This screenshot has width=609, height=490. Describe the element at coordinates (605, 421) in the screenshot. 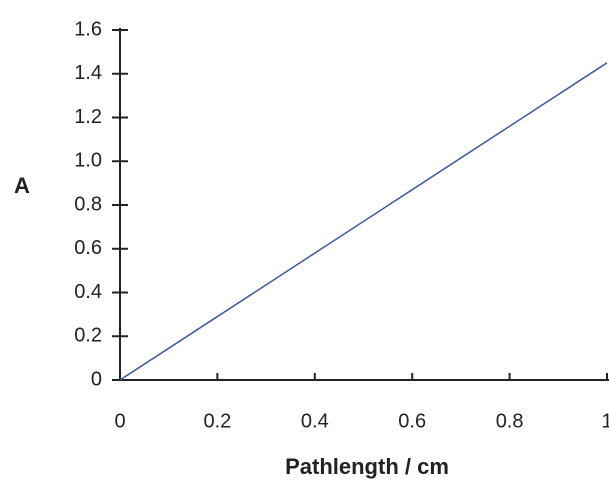

I see `x-tick-label: 1` at that location.